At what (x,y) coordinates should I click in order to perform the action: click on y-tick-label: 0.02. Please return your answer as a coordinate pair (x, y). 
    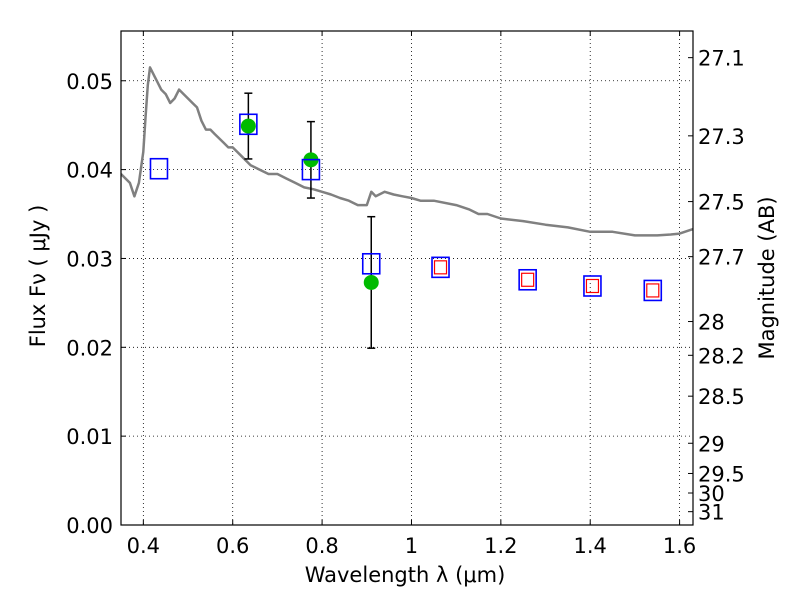
    Looking at the image, I should click on (89, 348).